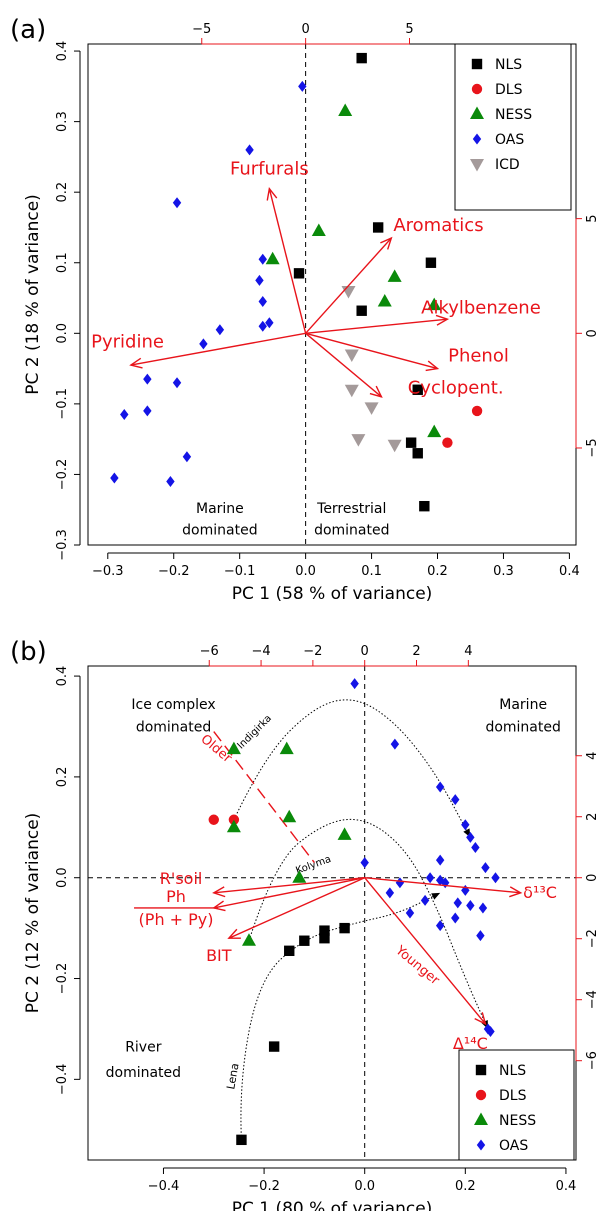  Describe the element at coordinates (409, 29) in the screenshot. I see `top-tick-label: 5` at that location.